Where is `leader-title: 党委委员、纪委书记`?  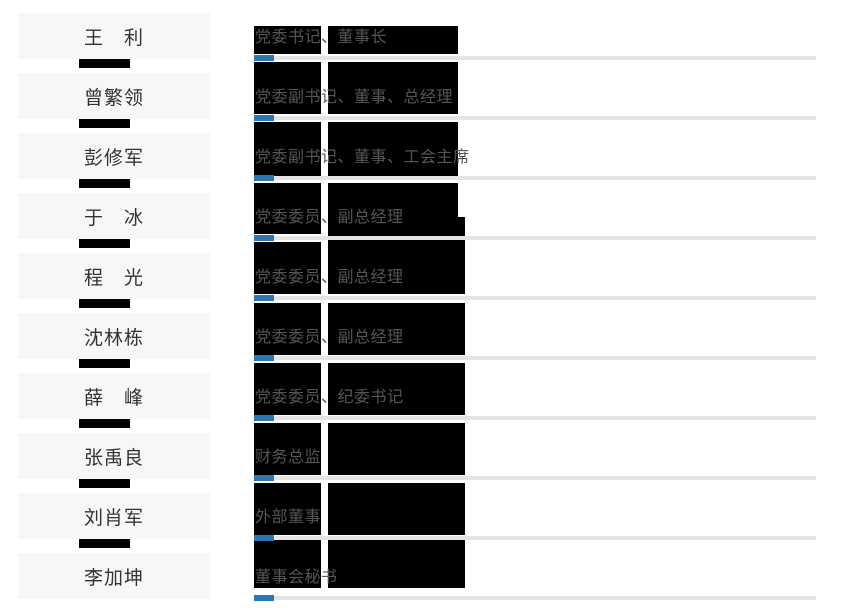 leader-title: 党委委员、纪委书记 is located at coordinates (329, 397).